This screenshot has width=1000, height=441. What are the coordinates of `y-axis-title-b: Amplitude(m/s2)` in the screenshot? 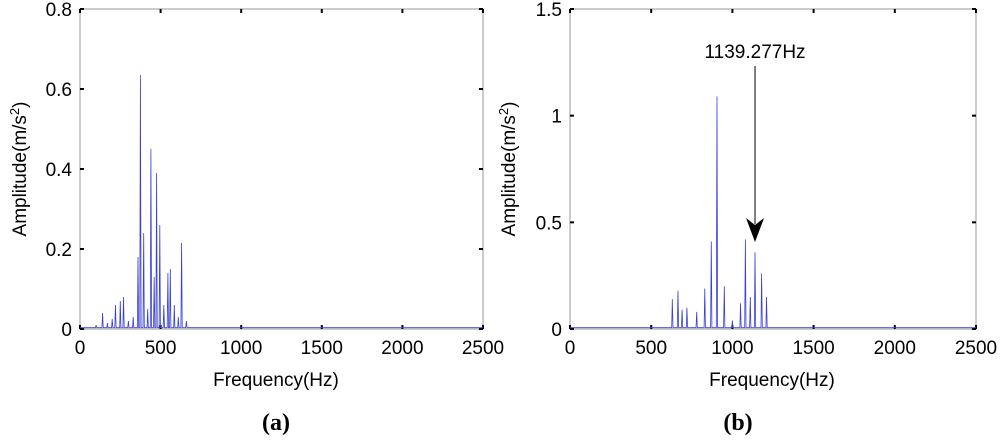 It's located at (508, 169).